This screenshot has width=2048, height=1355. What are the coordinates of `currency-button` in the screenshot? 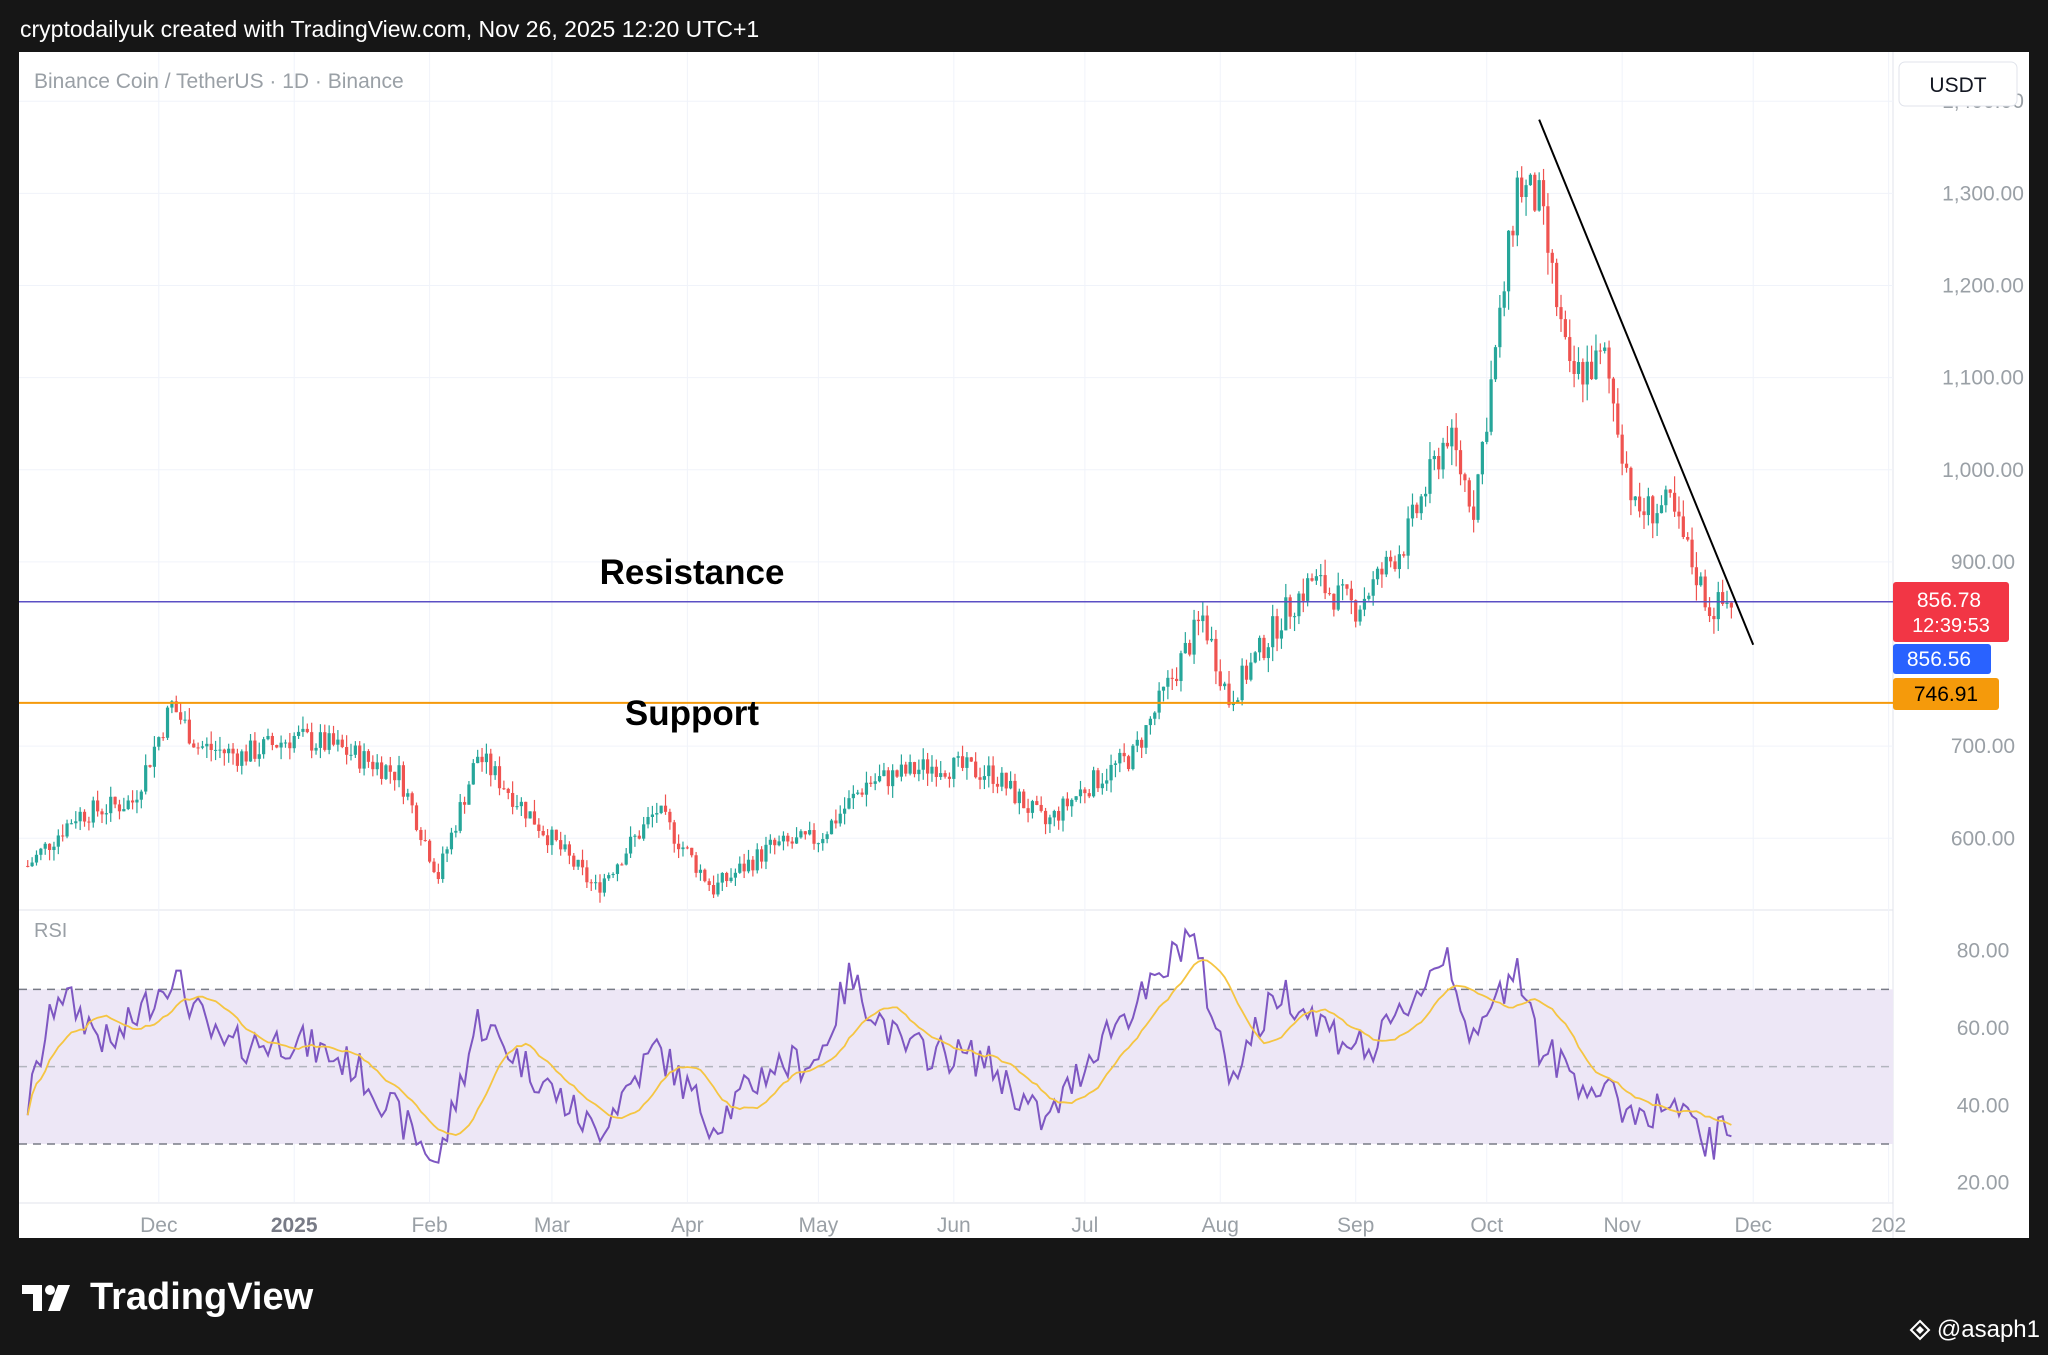 It's located at (1958, 84).